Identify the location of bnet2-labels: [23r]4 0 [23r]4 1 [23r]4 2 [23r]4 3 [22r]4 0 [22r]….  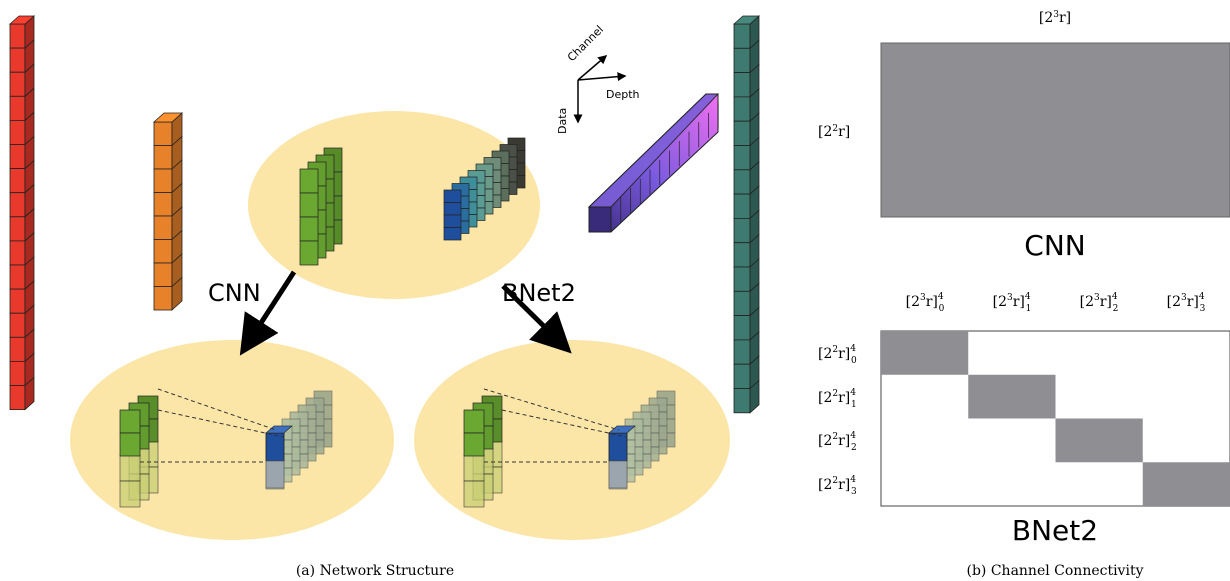
(1012, 394).